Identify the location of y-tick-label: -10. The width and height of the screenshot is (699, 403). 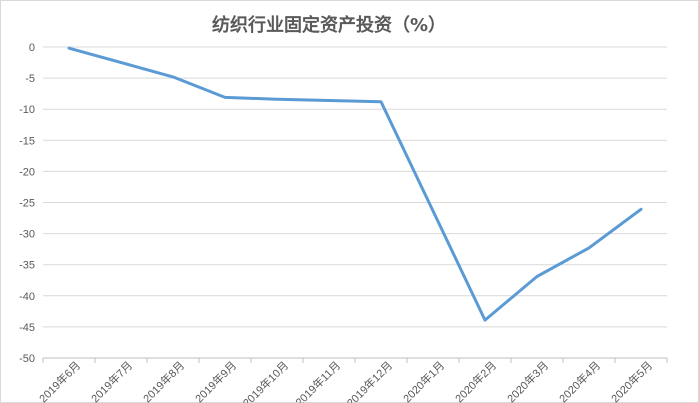
(27, 110).